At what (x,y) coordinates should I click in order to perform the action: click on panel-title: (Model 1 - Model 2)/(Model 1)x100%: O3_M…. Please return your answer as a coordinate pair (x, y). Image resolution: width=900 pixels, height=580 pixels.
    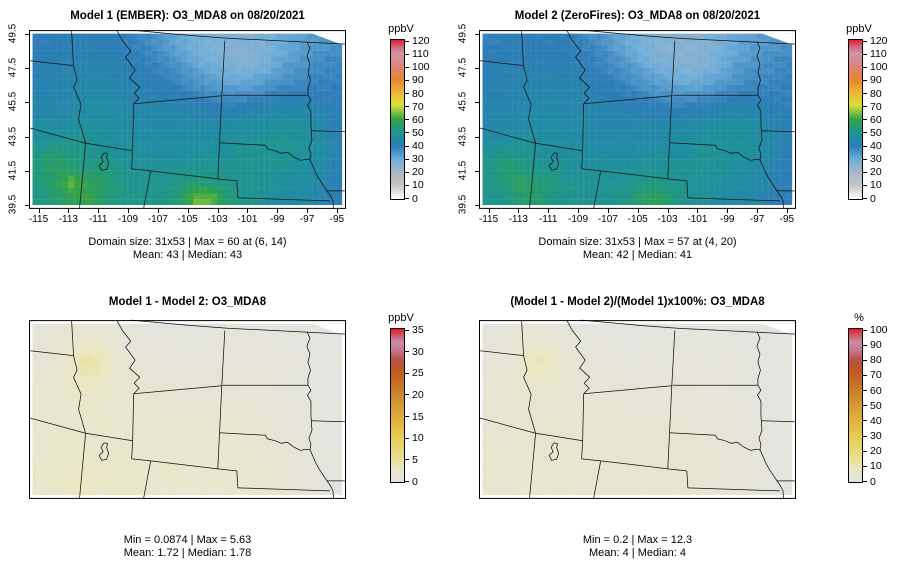
    Looking at the image, I should click on (637, 302).